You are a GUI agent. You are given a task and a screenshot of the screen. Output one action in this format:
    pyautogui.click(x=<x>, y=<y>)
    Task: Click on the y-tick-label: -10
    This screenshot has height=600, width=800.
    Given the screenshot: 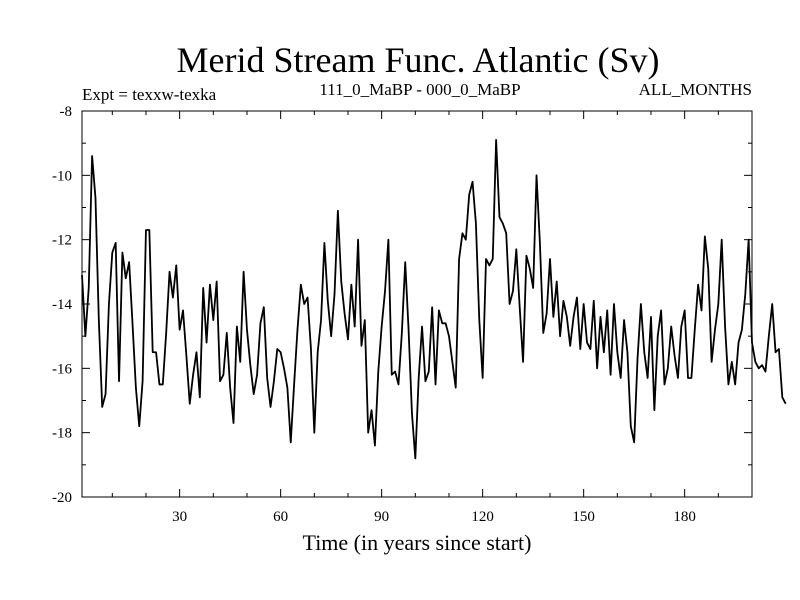 What is the action you would take?
    pyautogui.click(x=62, y=176)
    